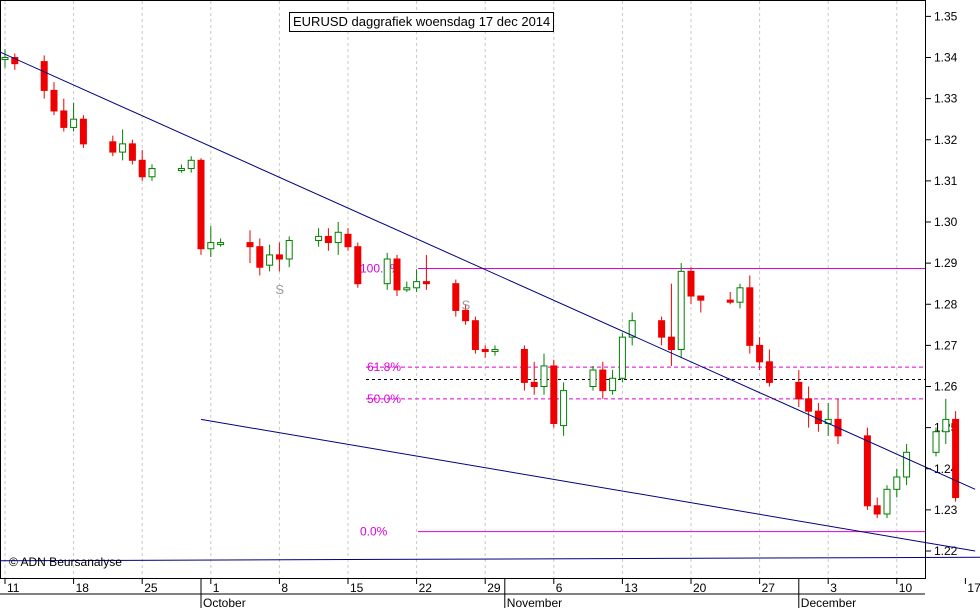 The image size is (980, 610). What do you see at coordinates (946, 387) in the screenshot?
I see `y-tick-label: 1.26` at bounding box center [946, 387].